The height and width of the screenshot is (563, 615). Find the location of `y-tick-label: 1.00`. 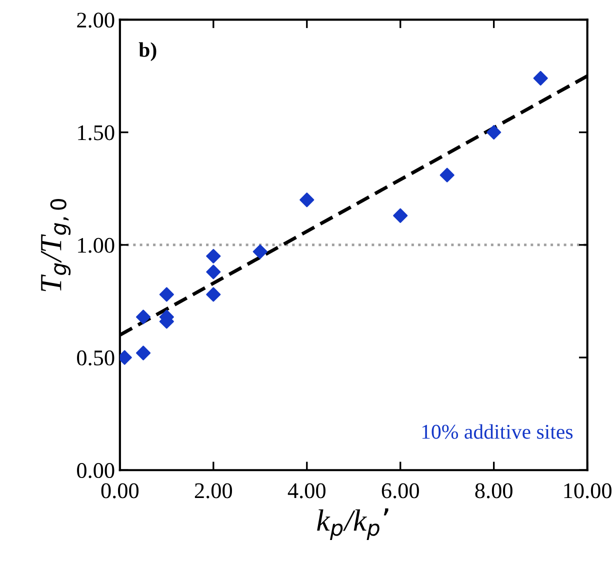

y-tick-label: 1.00 is located at coordinates (96, 245).